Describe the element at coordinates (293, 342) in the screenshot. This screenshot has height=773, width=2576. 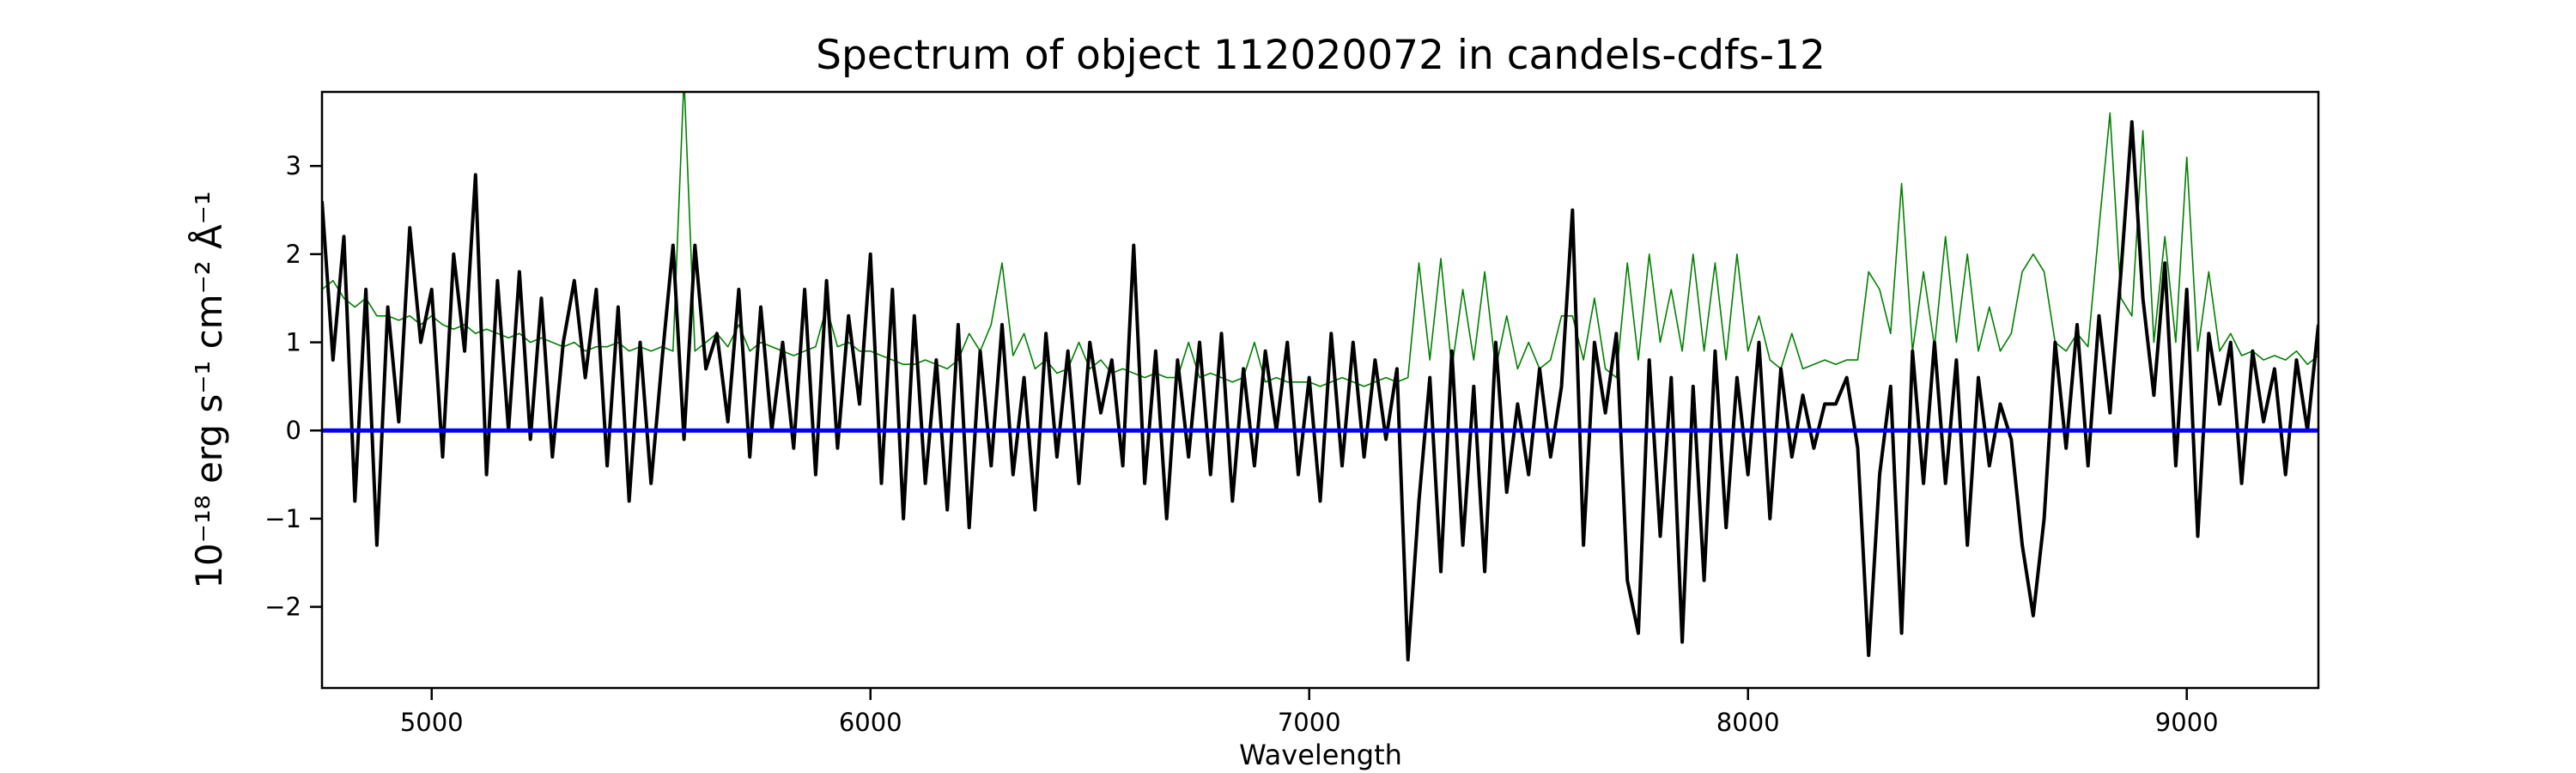
I see `y-tick-label: 1` at that location.